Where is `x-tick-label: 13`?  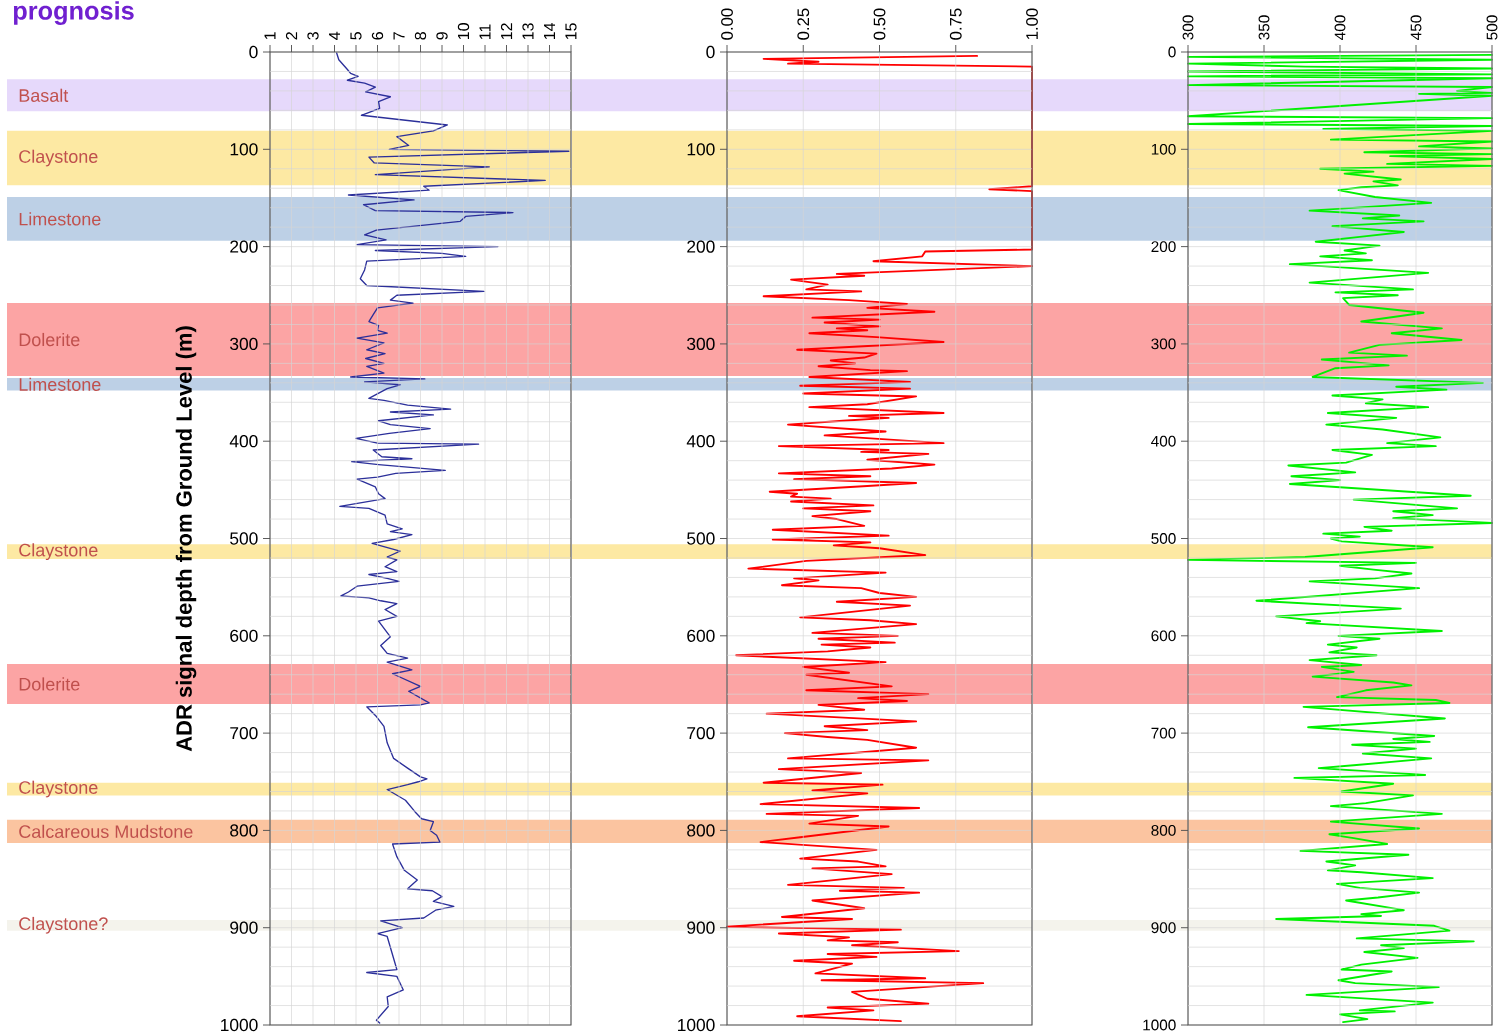 x-tick-label: 13 is located at coordinates (528, 31).